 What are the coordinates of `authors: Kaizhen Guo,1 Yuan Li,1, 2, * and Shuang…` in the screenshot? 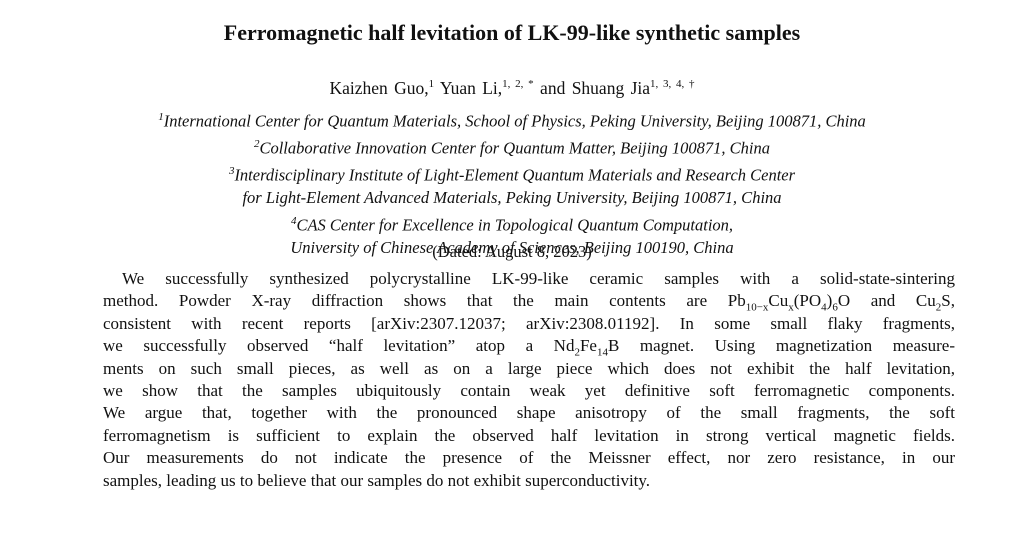 It's located at (512, 88).